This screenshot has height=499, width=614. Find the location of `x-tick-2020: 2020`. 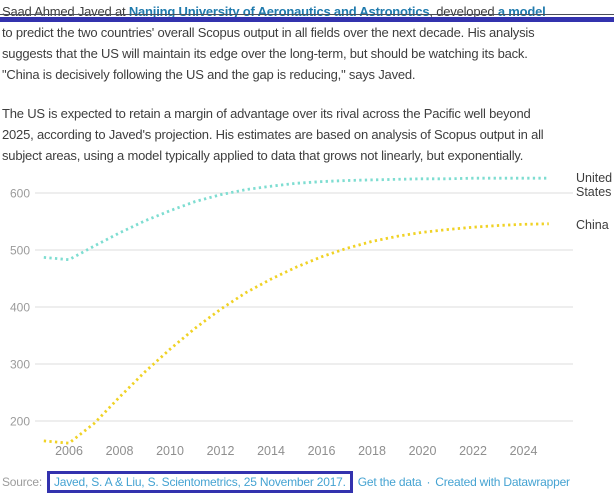

x-tick-2020: 2020 is located at coordinates (423, 451).